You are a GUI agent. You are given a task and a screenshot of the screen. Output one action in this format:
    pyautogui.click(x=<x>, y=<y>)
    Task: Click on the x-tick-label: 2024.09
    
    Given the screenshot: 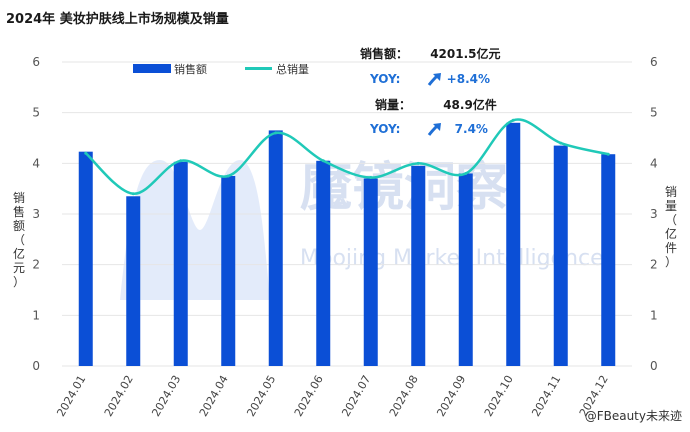 What is the action you would take?
    pyautogui.click(x=451, y=396)
    